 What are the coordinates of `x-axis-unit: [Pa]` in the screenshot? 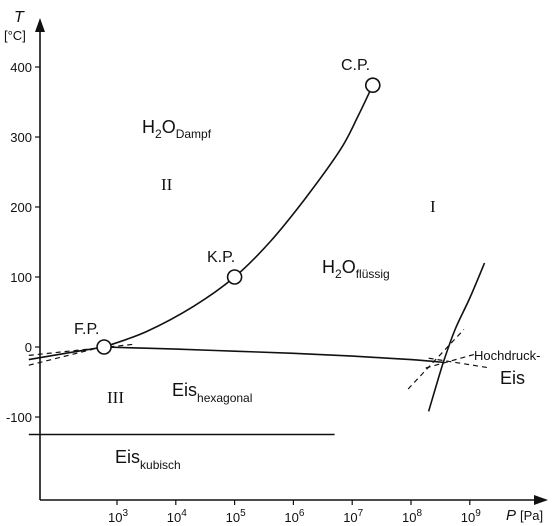 It's located at (531, 515).